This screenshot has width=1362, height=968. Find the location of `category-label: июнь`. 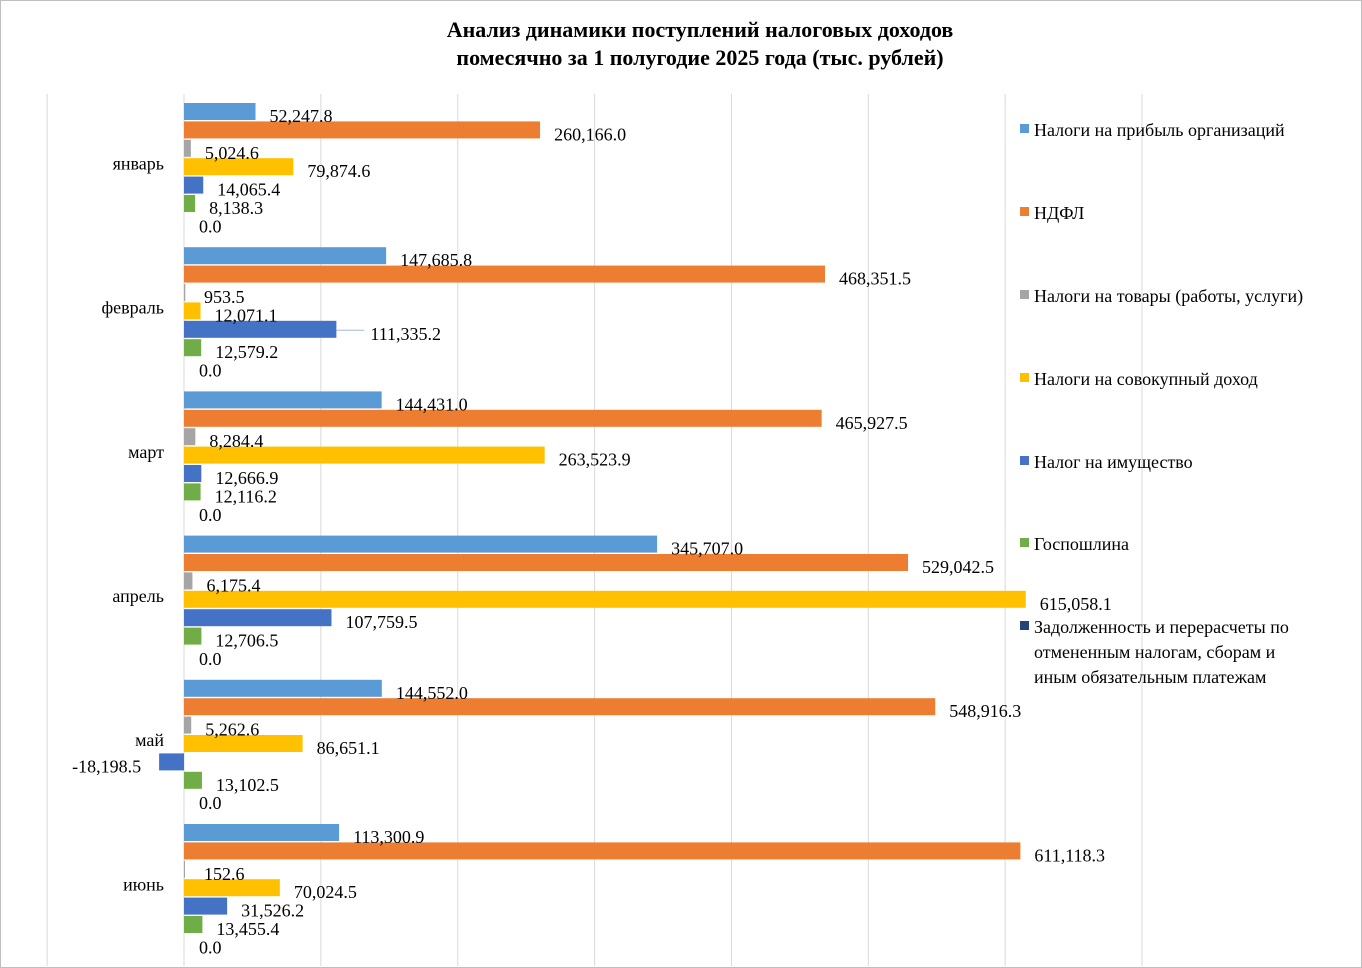

category-label: июнь is located at coordinates (143, 884).